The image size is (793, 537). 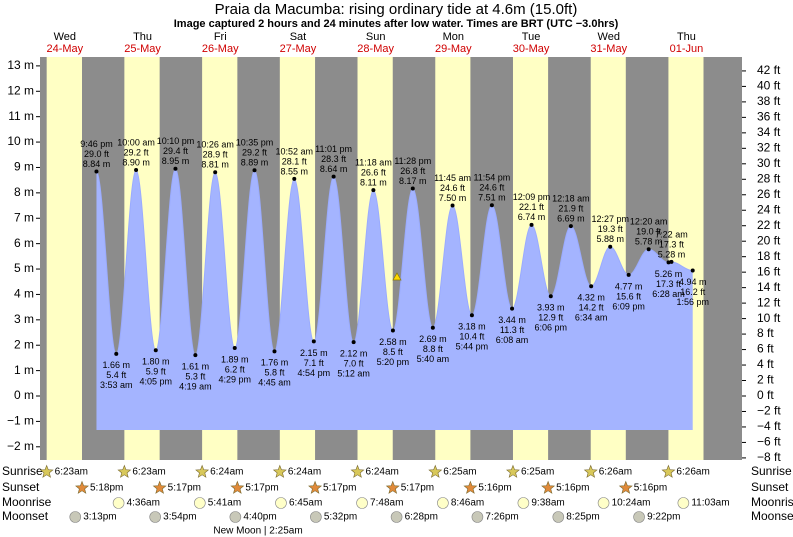 What do you see at coordinates (649, 222) in the screenshot?
I see `extremum-time: 12:20 am` at bounding box center [649, 222].